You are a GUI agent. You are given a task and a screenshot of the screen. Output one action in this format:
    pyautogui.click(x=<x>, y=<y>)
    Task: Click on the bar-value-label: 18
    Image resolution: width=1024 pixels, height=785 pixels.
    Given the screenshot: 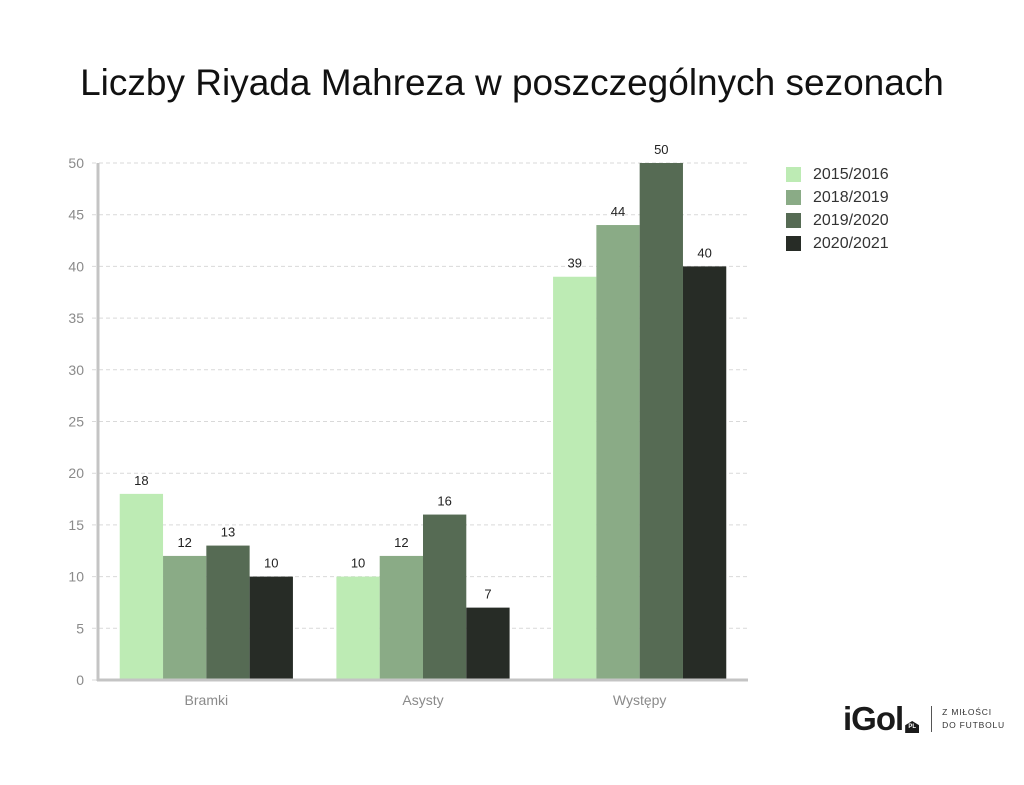 What is the action you would take?
    pyautogui.click(x=141, y=480)
    